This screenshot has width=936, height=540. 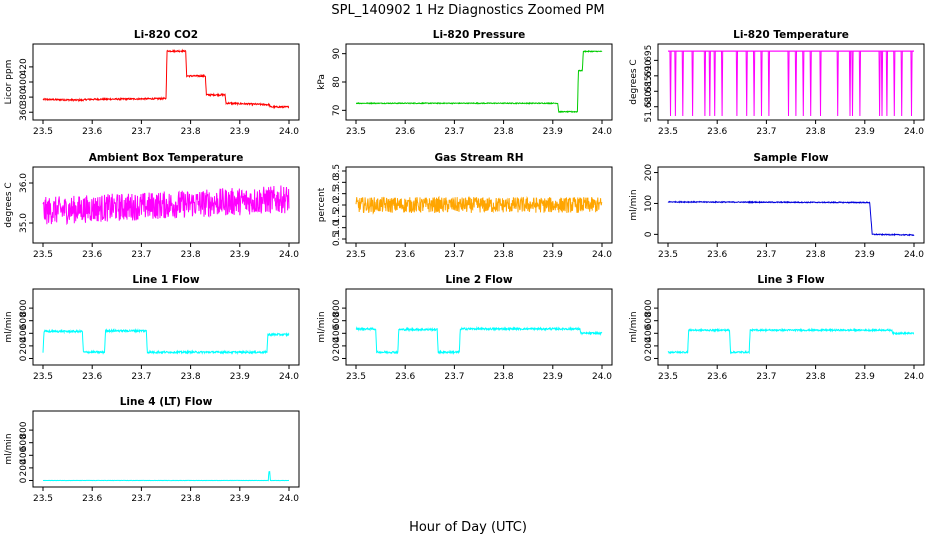 What do you see at coordinates (337, 216) in the screenshot?
I see `y-tick-label: 1.5` at bounding box center [337, 216].